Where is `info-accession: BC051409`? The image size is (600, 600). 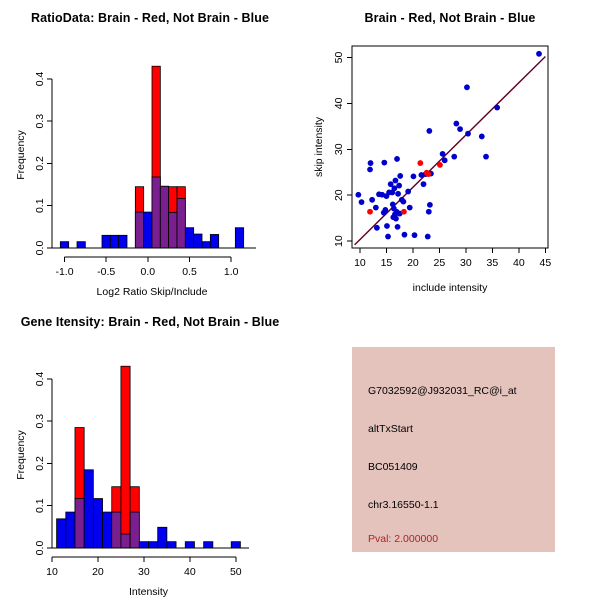
info-accession: BC051409 is located at coordinates (393, 467).